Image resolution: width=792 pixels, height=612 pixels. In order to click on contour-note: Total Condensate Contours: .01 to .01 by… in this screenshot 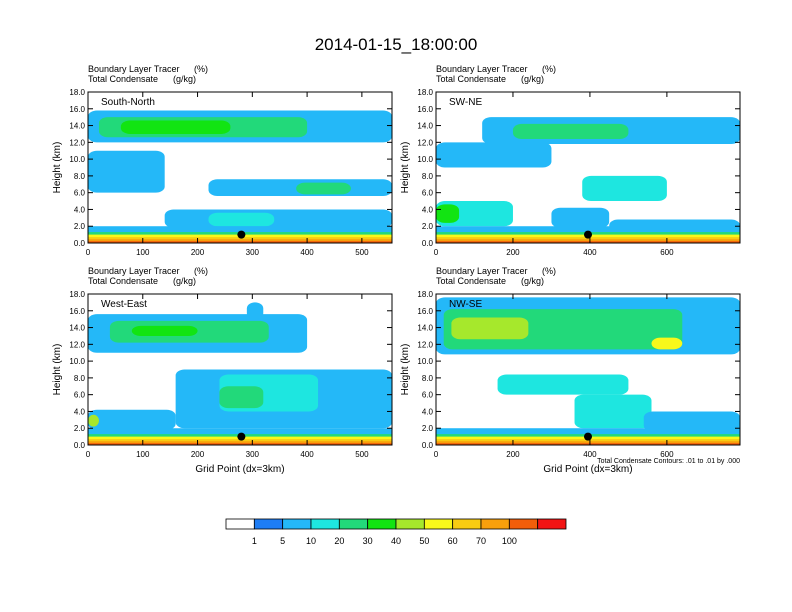, I will do `click(668, 461)`.